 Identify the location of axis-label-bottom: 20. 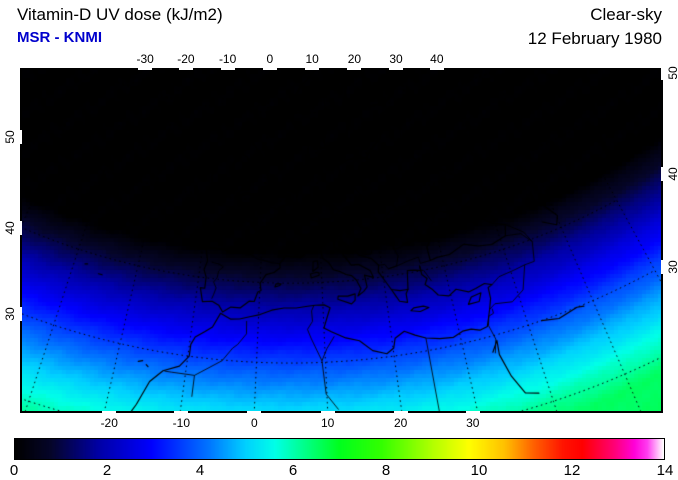
(400, 423).